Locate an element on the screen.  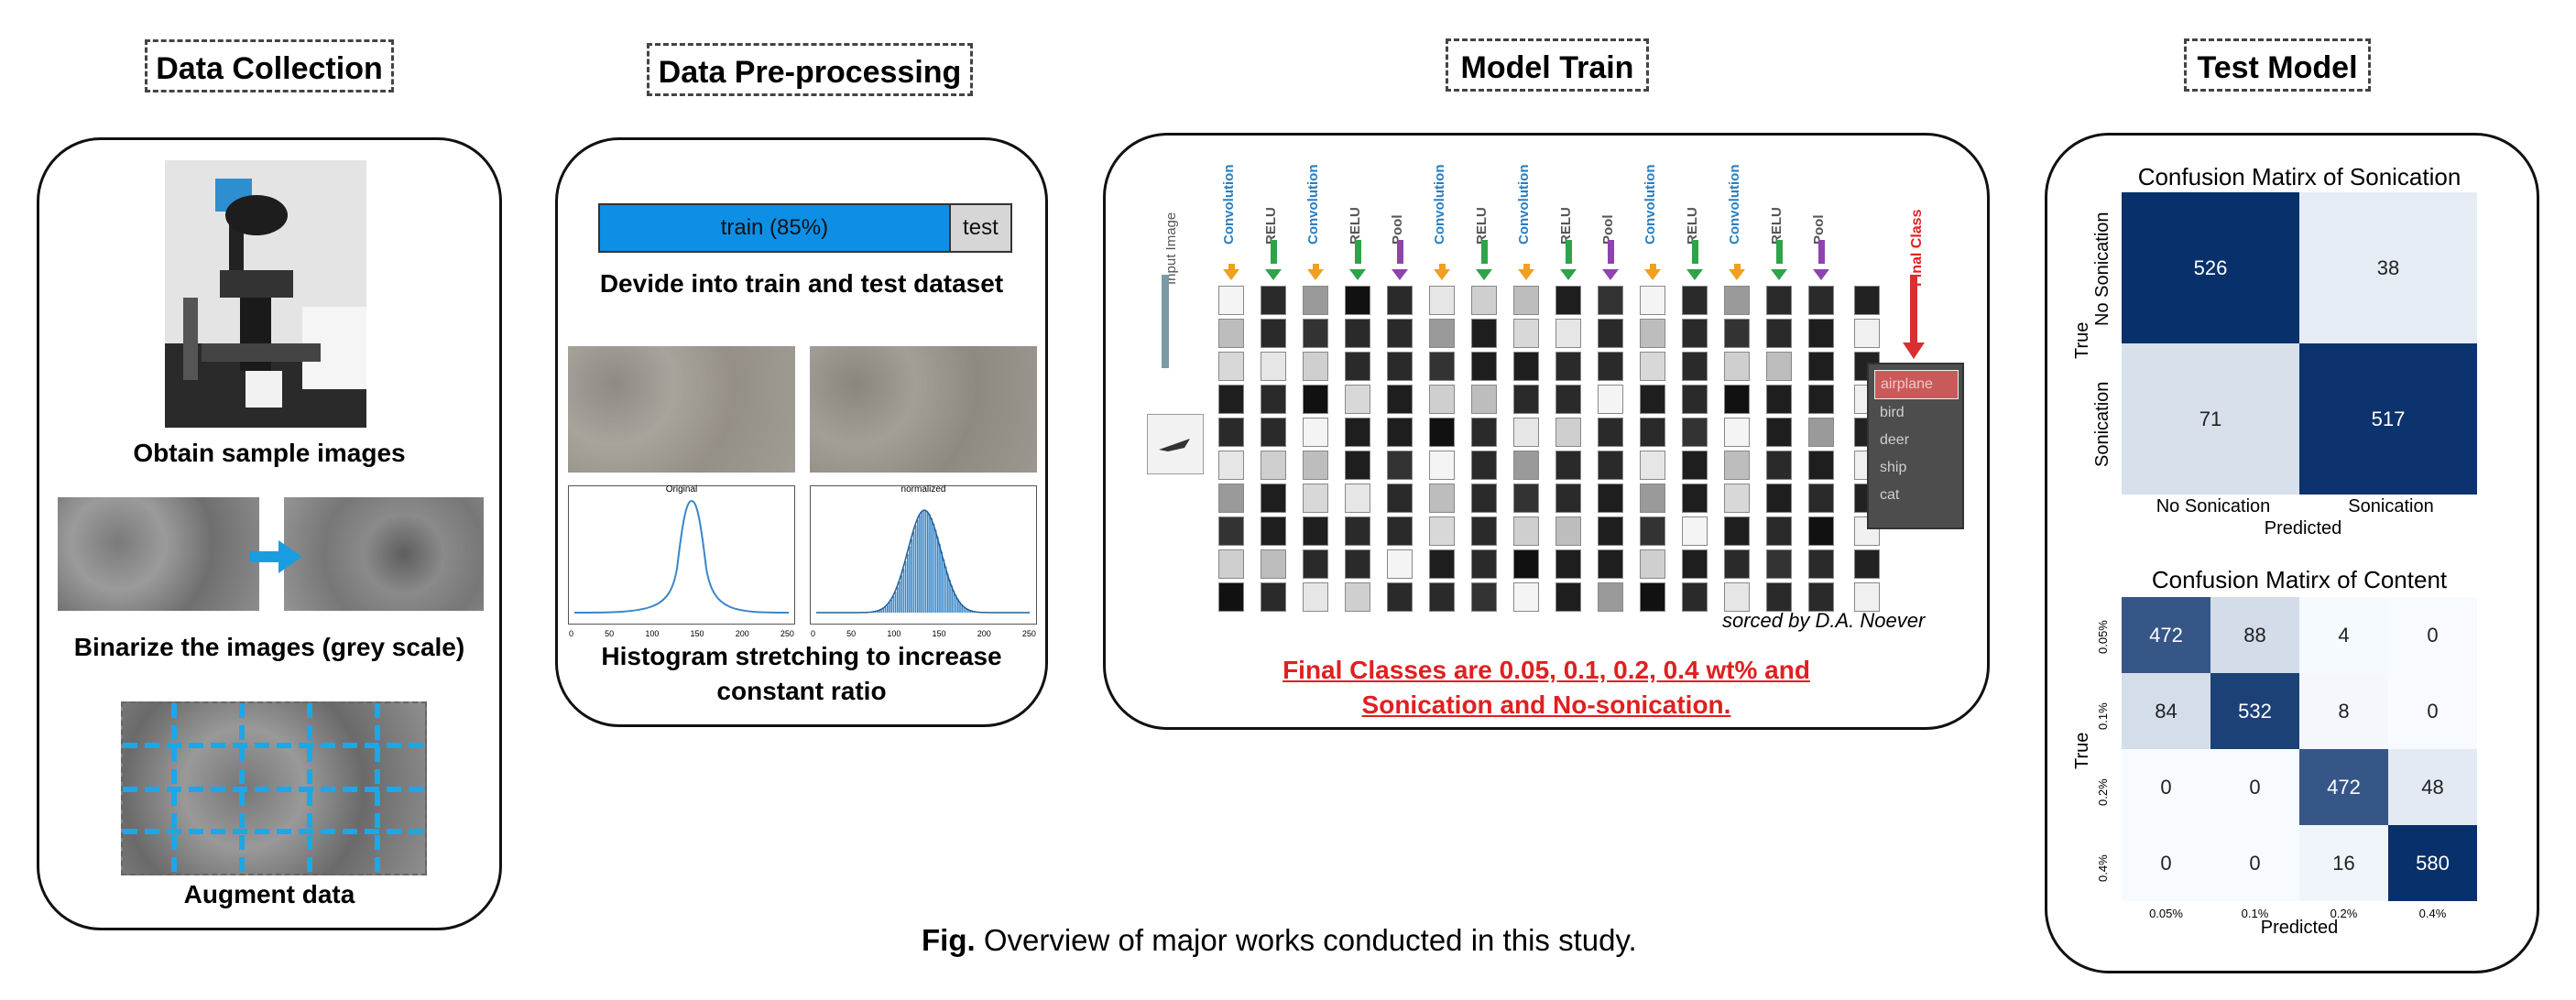
histogram-original-title: Original is located at coordinates (682, 489).